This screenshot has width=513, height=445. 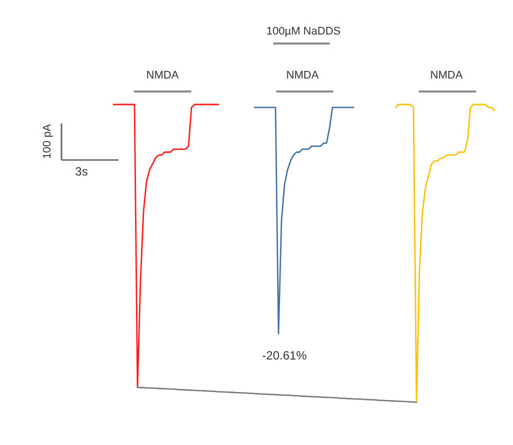 I want to click on text: 100 pA, so click(x=48, y=141).